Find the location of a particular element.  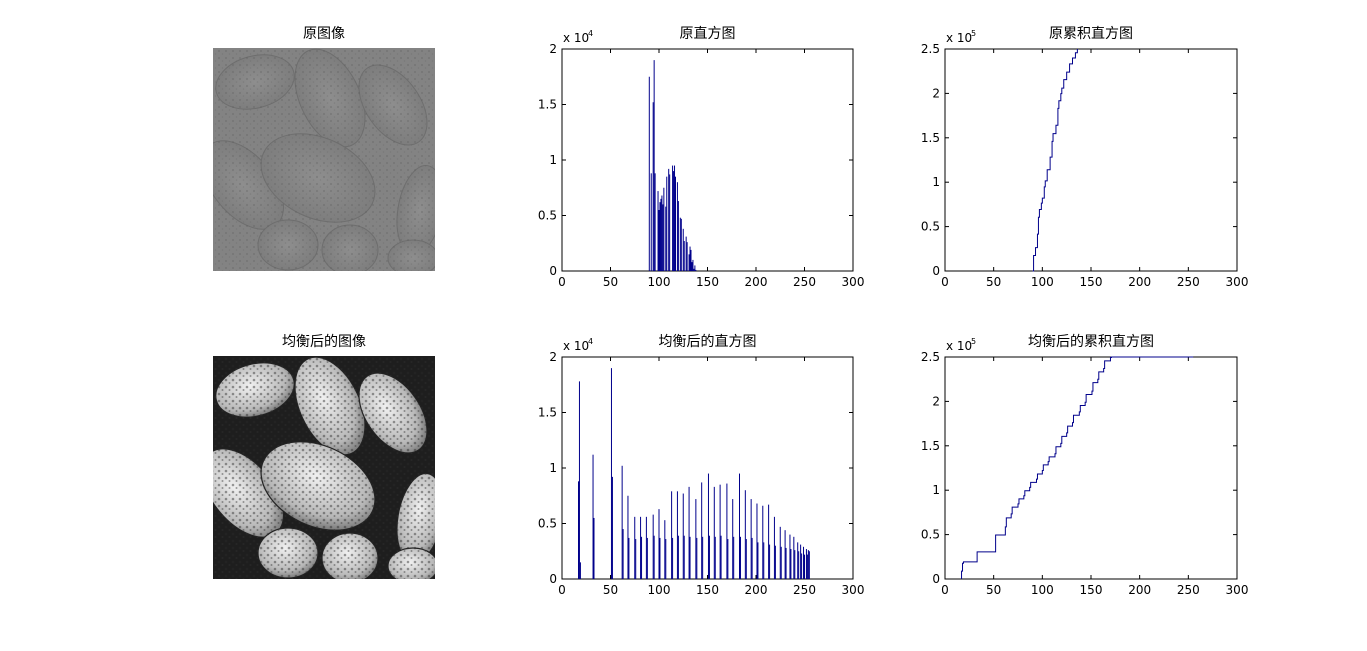

chart-title: 原直方图 is located at coordinates (708, 33).